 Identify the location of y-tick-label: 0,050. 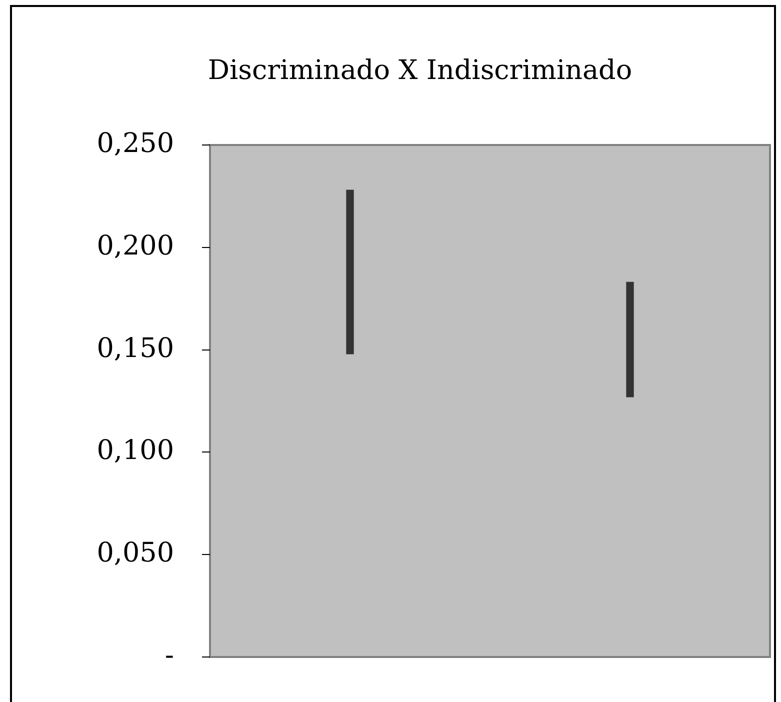
(135, 553).